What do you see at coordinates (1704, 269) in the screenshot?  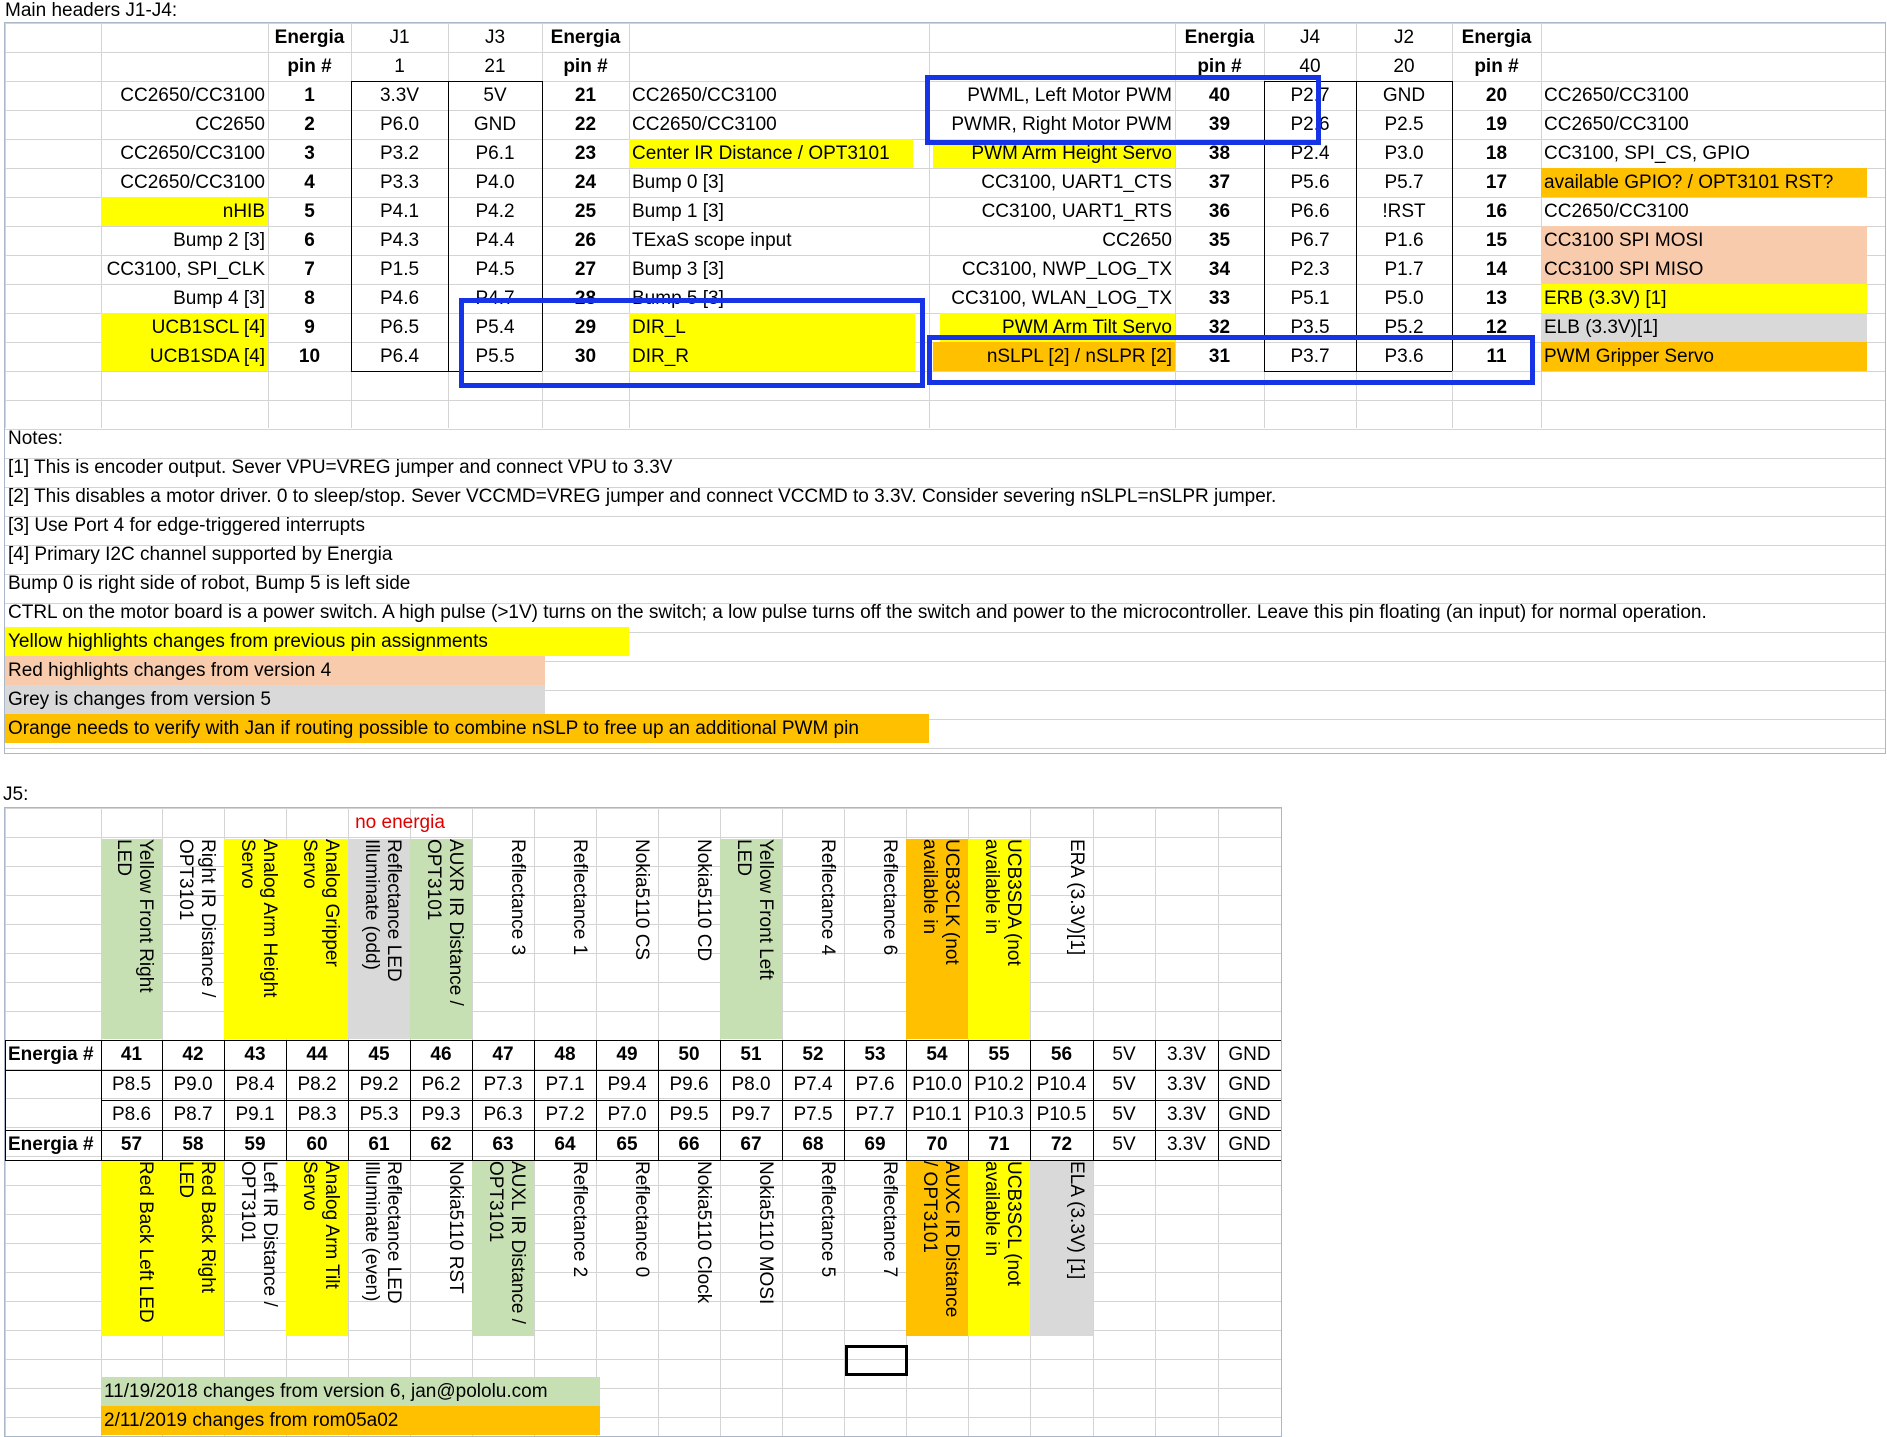 I see `pin-description: CC3100 SPI MISO` at bounding box center [1704, 269].